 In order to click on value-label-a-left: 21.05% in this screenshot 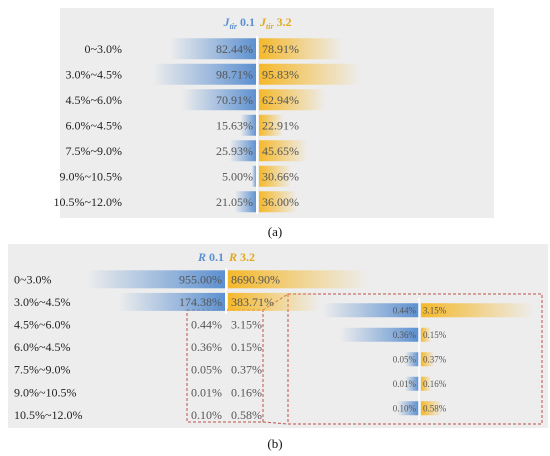, I will do `click(234, 202)`.